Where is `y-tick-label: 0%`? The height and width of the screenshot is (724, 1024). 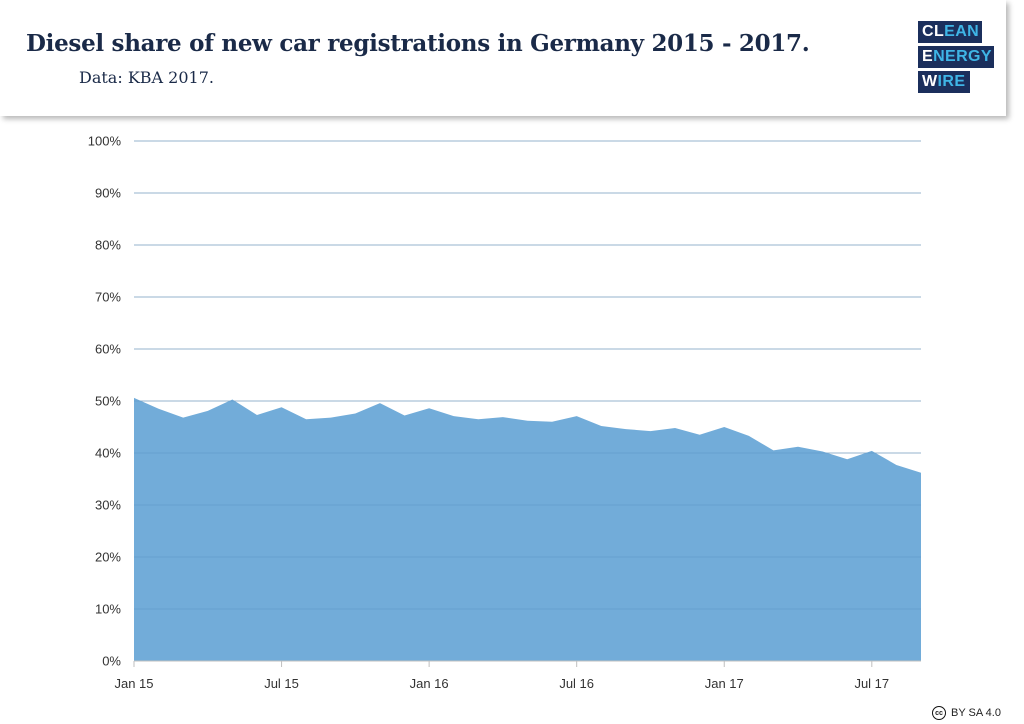 y-tick-label: 0% is located at coordinates (111, 661).